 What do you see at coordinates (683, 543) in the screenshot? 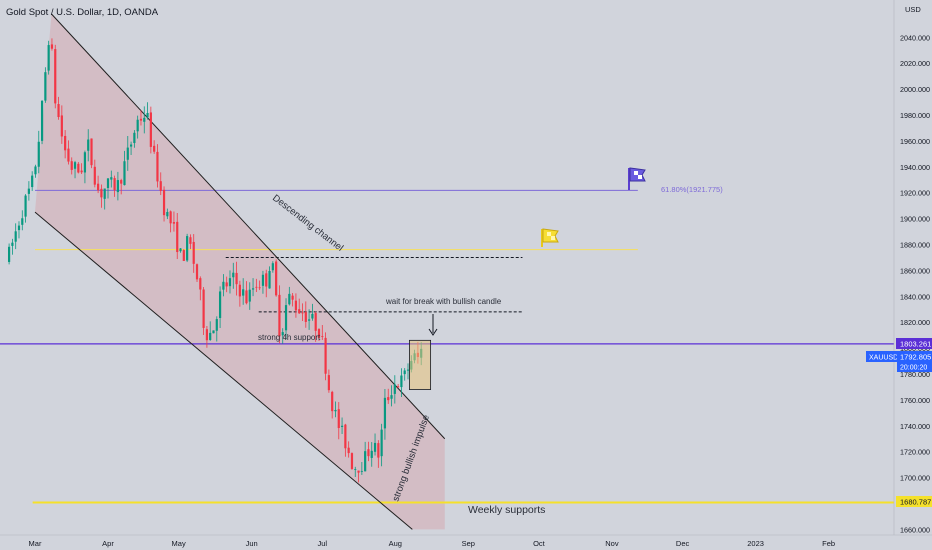
I see `x-tick-dec: Dec` at bounding box center [683, 543].